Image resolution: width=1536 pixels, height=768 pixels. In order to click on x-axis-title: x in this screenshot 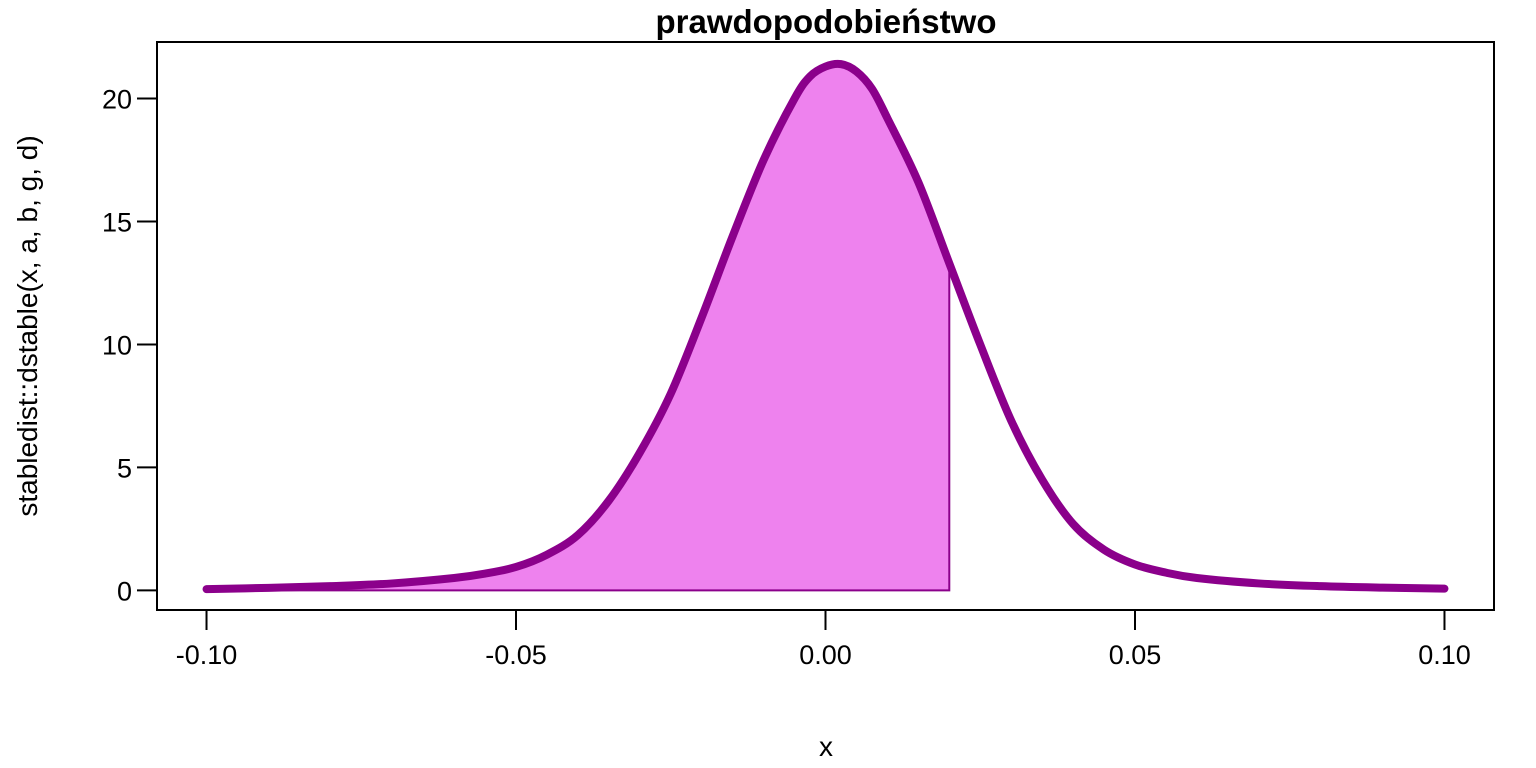, I will do `click(826, 746)`.